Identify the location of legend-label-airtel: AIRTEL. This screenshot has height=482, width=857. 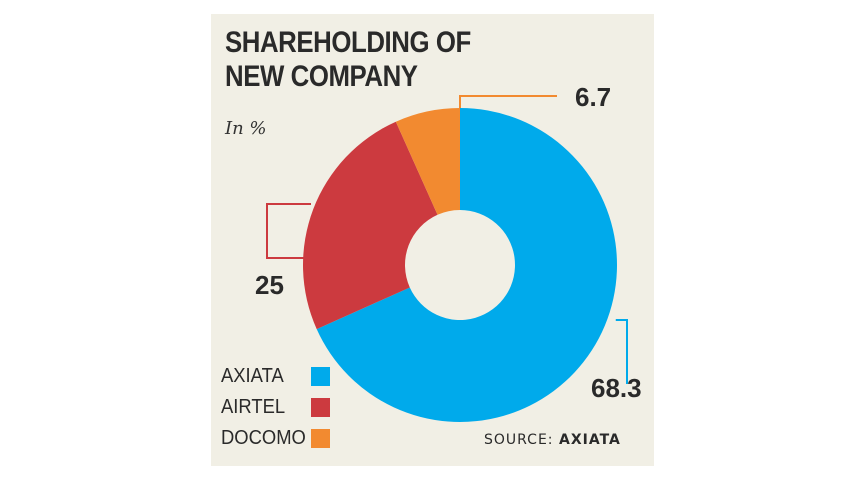
(253, 407).